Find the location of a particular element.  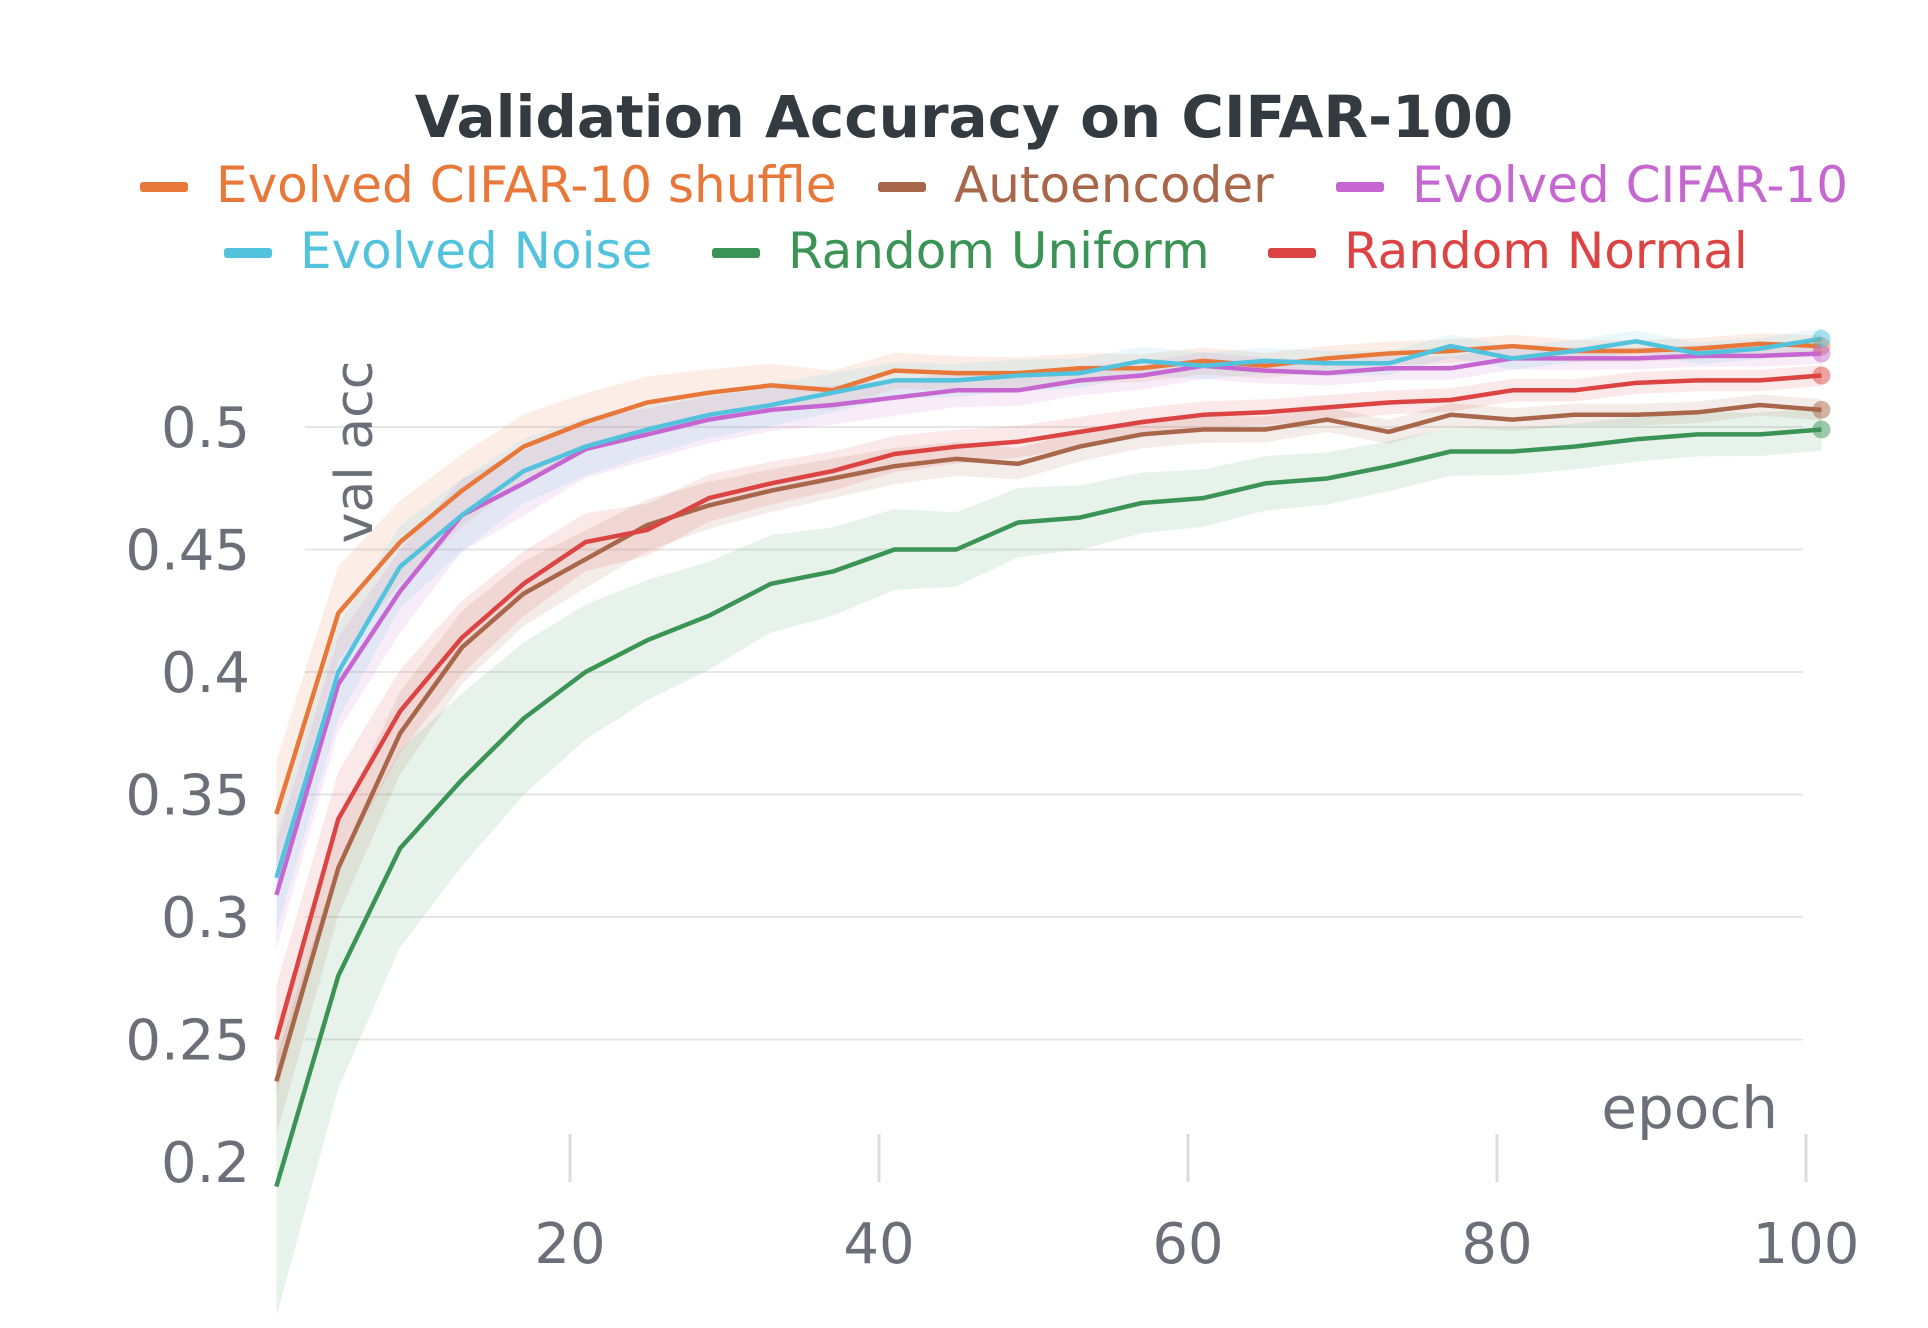

legend-item: Evolved Noise is located at coordinates (438, 251).